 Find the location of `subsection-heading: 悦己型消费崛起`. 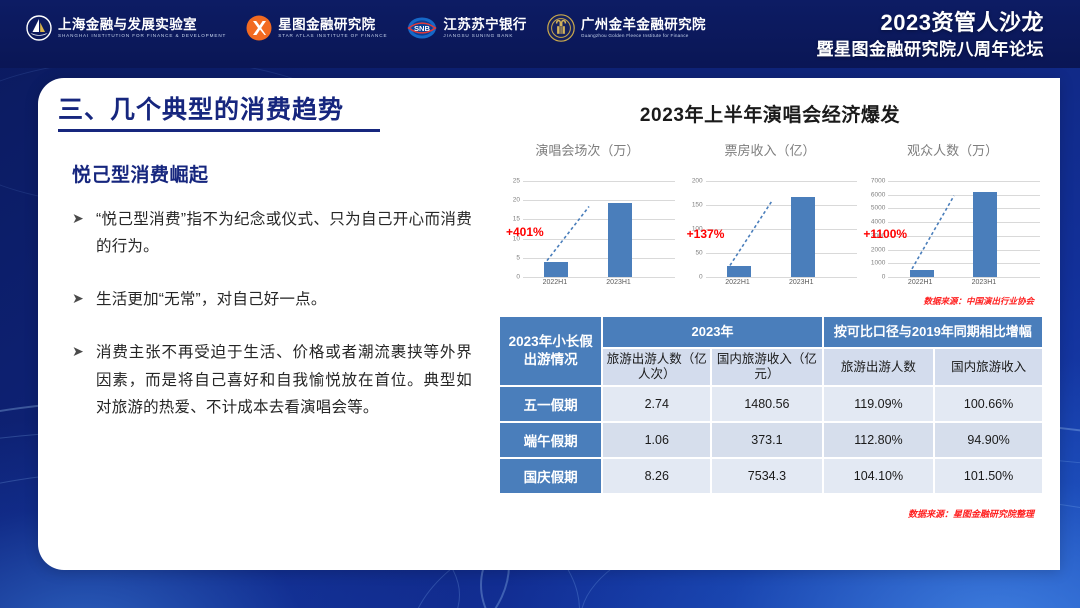

subsection-heading: 悦己型消费崛起 is located at coordinates (140, 175).